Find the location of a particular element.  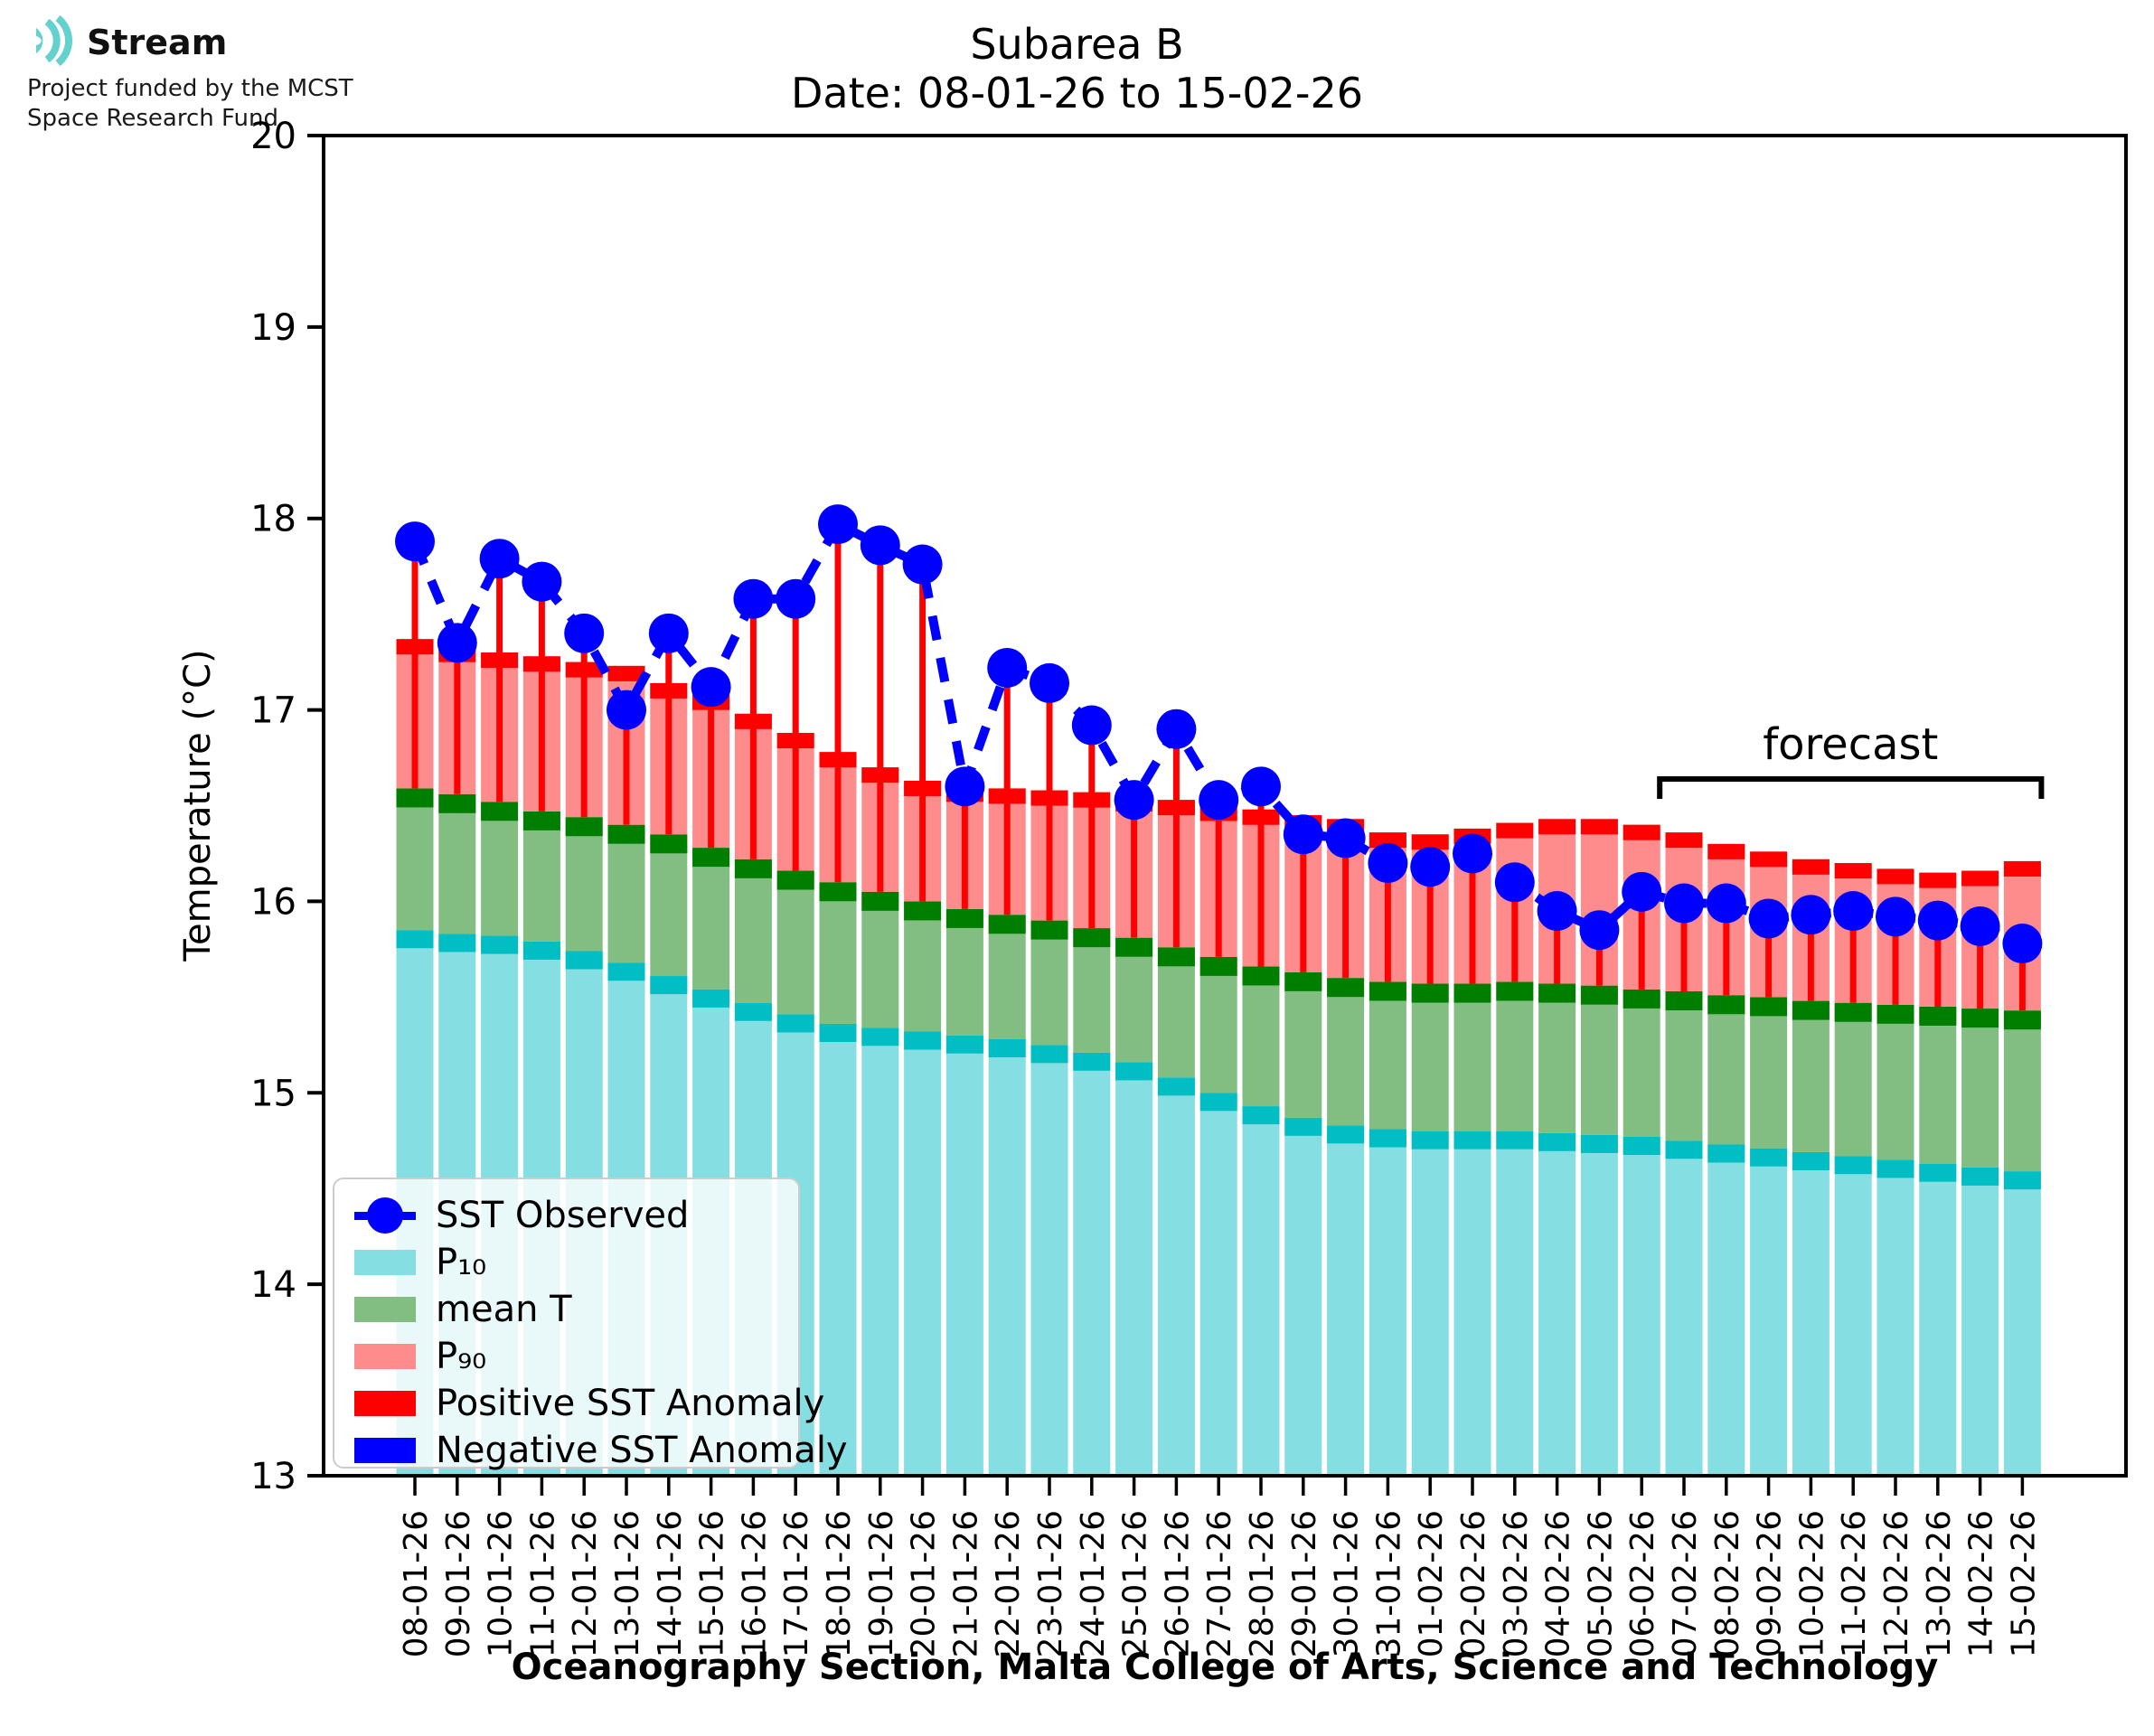

legend-label: SST Observed is located at coordinates (563, 1215).